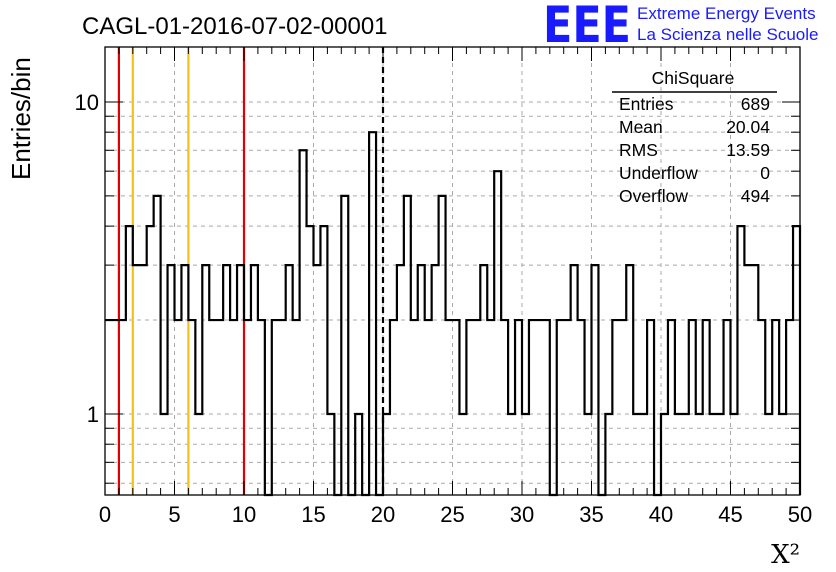 The height and width of the screenshot is (572, 836). I want to click on stats-row-label: Overflow, so click(653, 196).